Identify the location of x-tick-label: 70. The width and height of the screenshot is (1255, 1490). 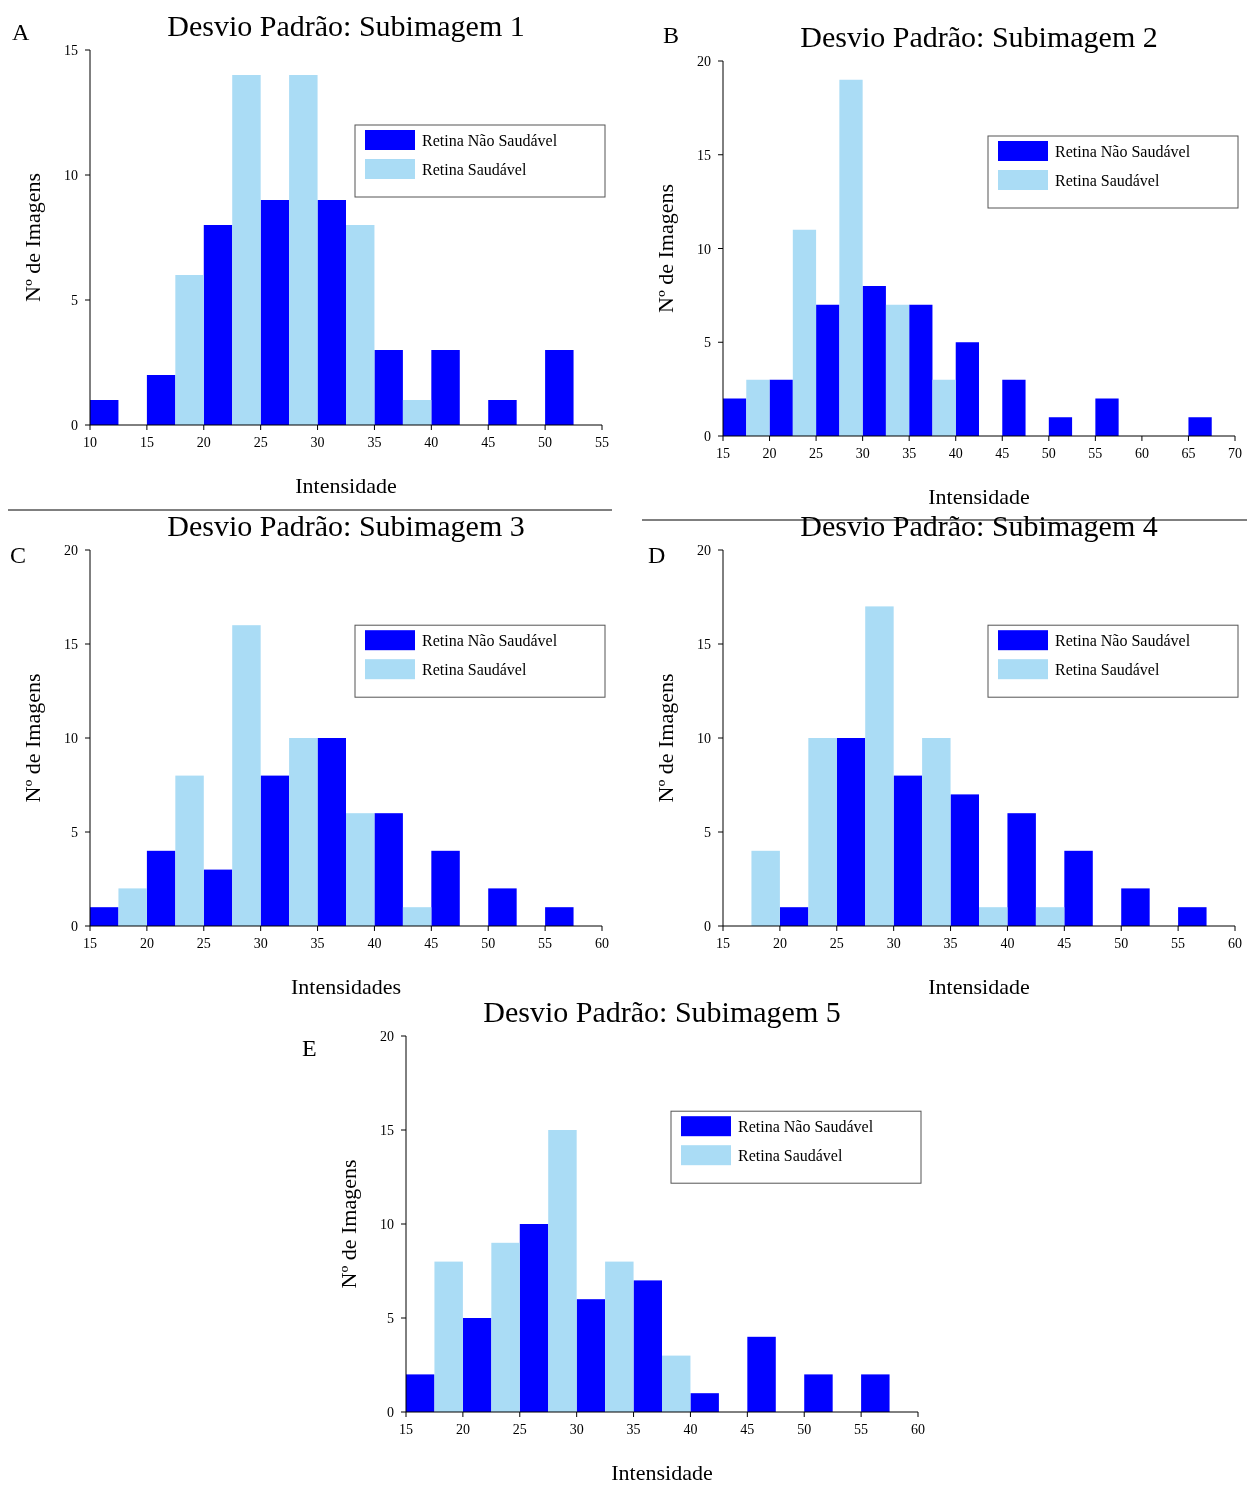
(1235, 453).